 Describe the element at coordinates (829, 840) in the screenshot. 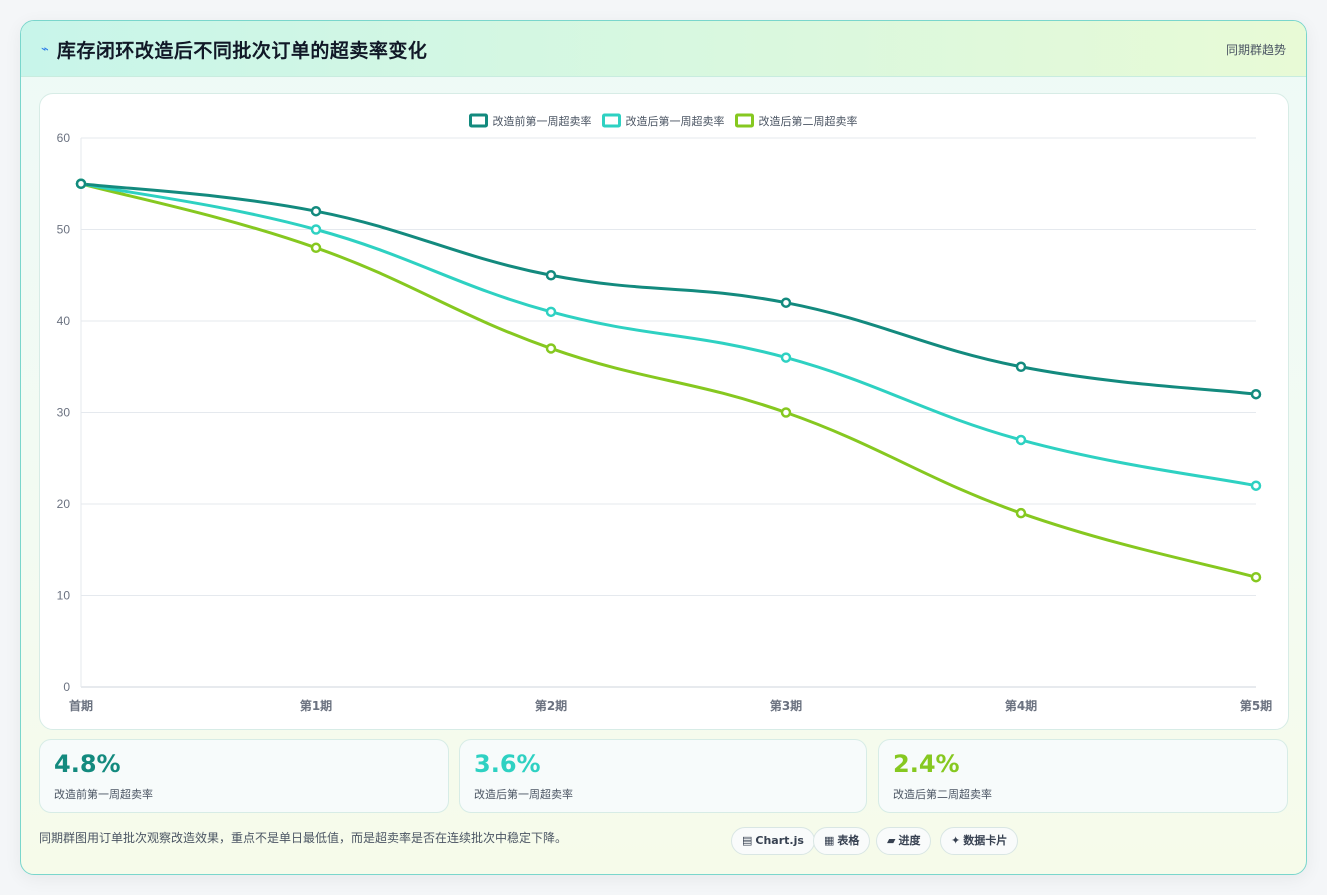

I see `table-icon: ▦` at that location.